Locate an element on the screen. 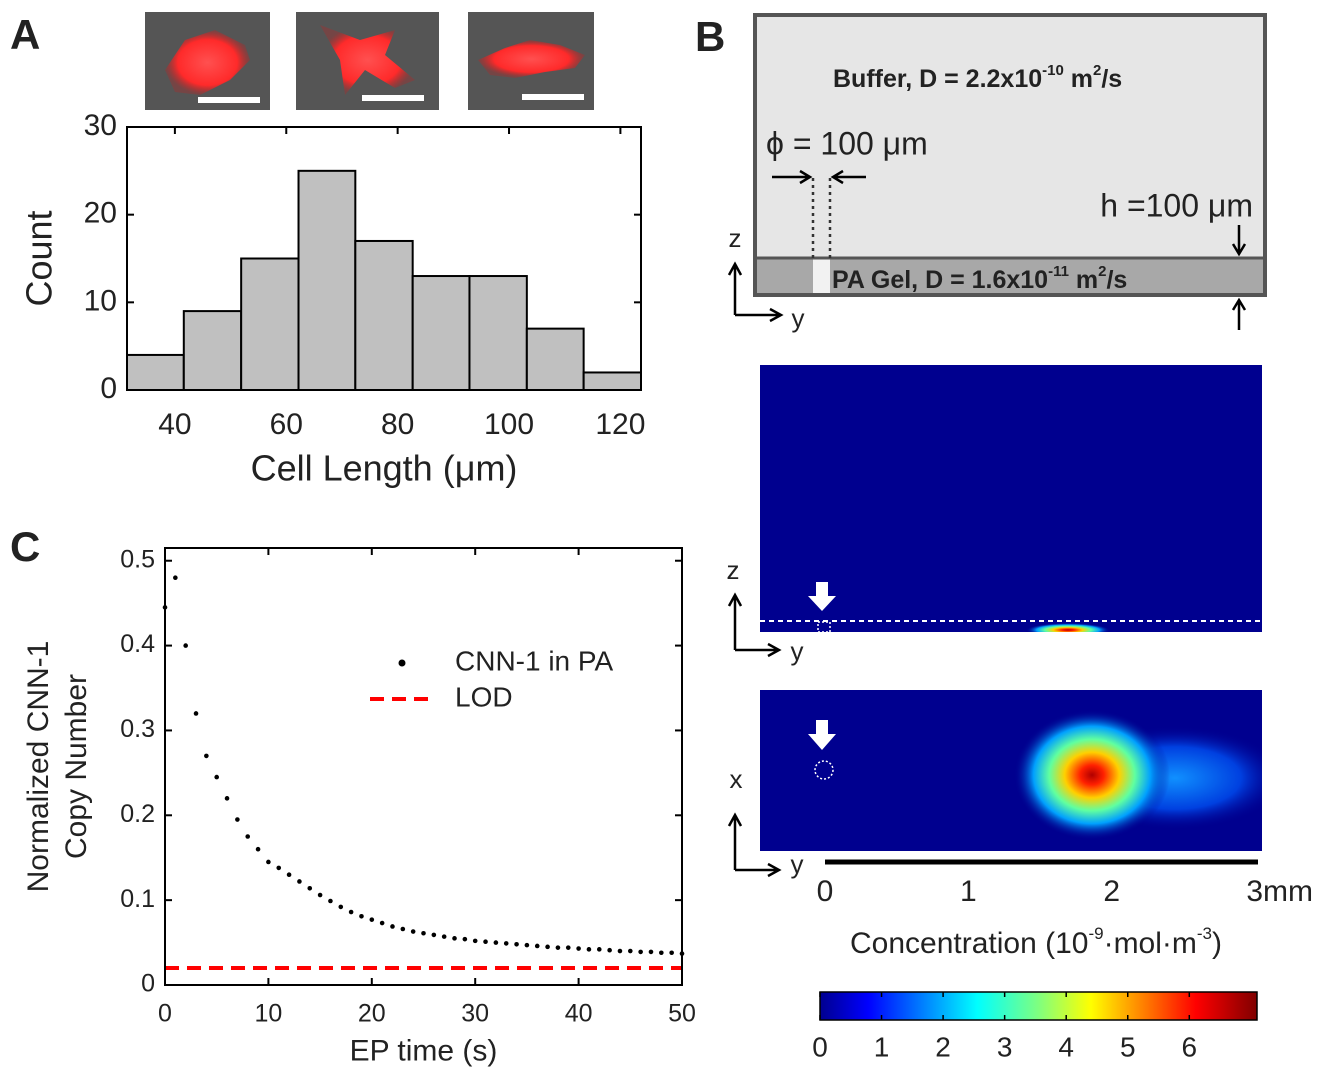  y-tick-label: 0.4 is located at coordinates (137, 644).